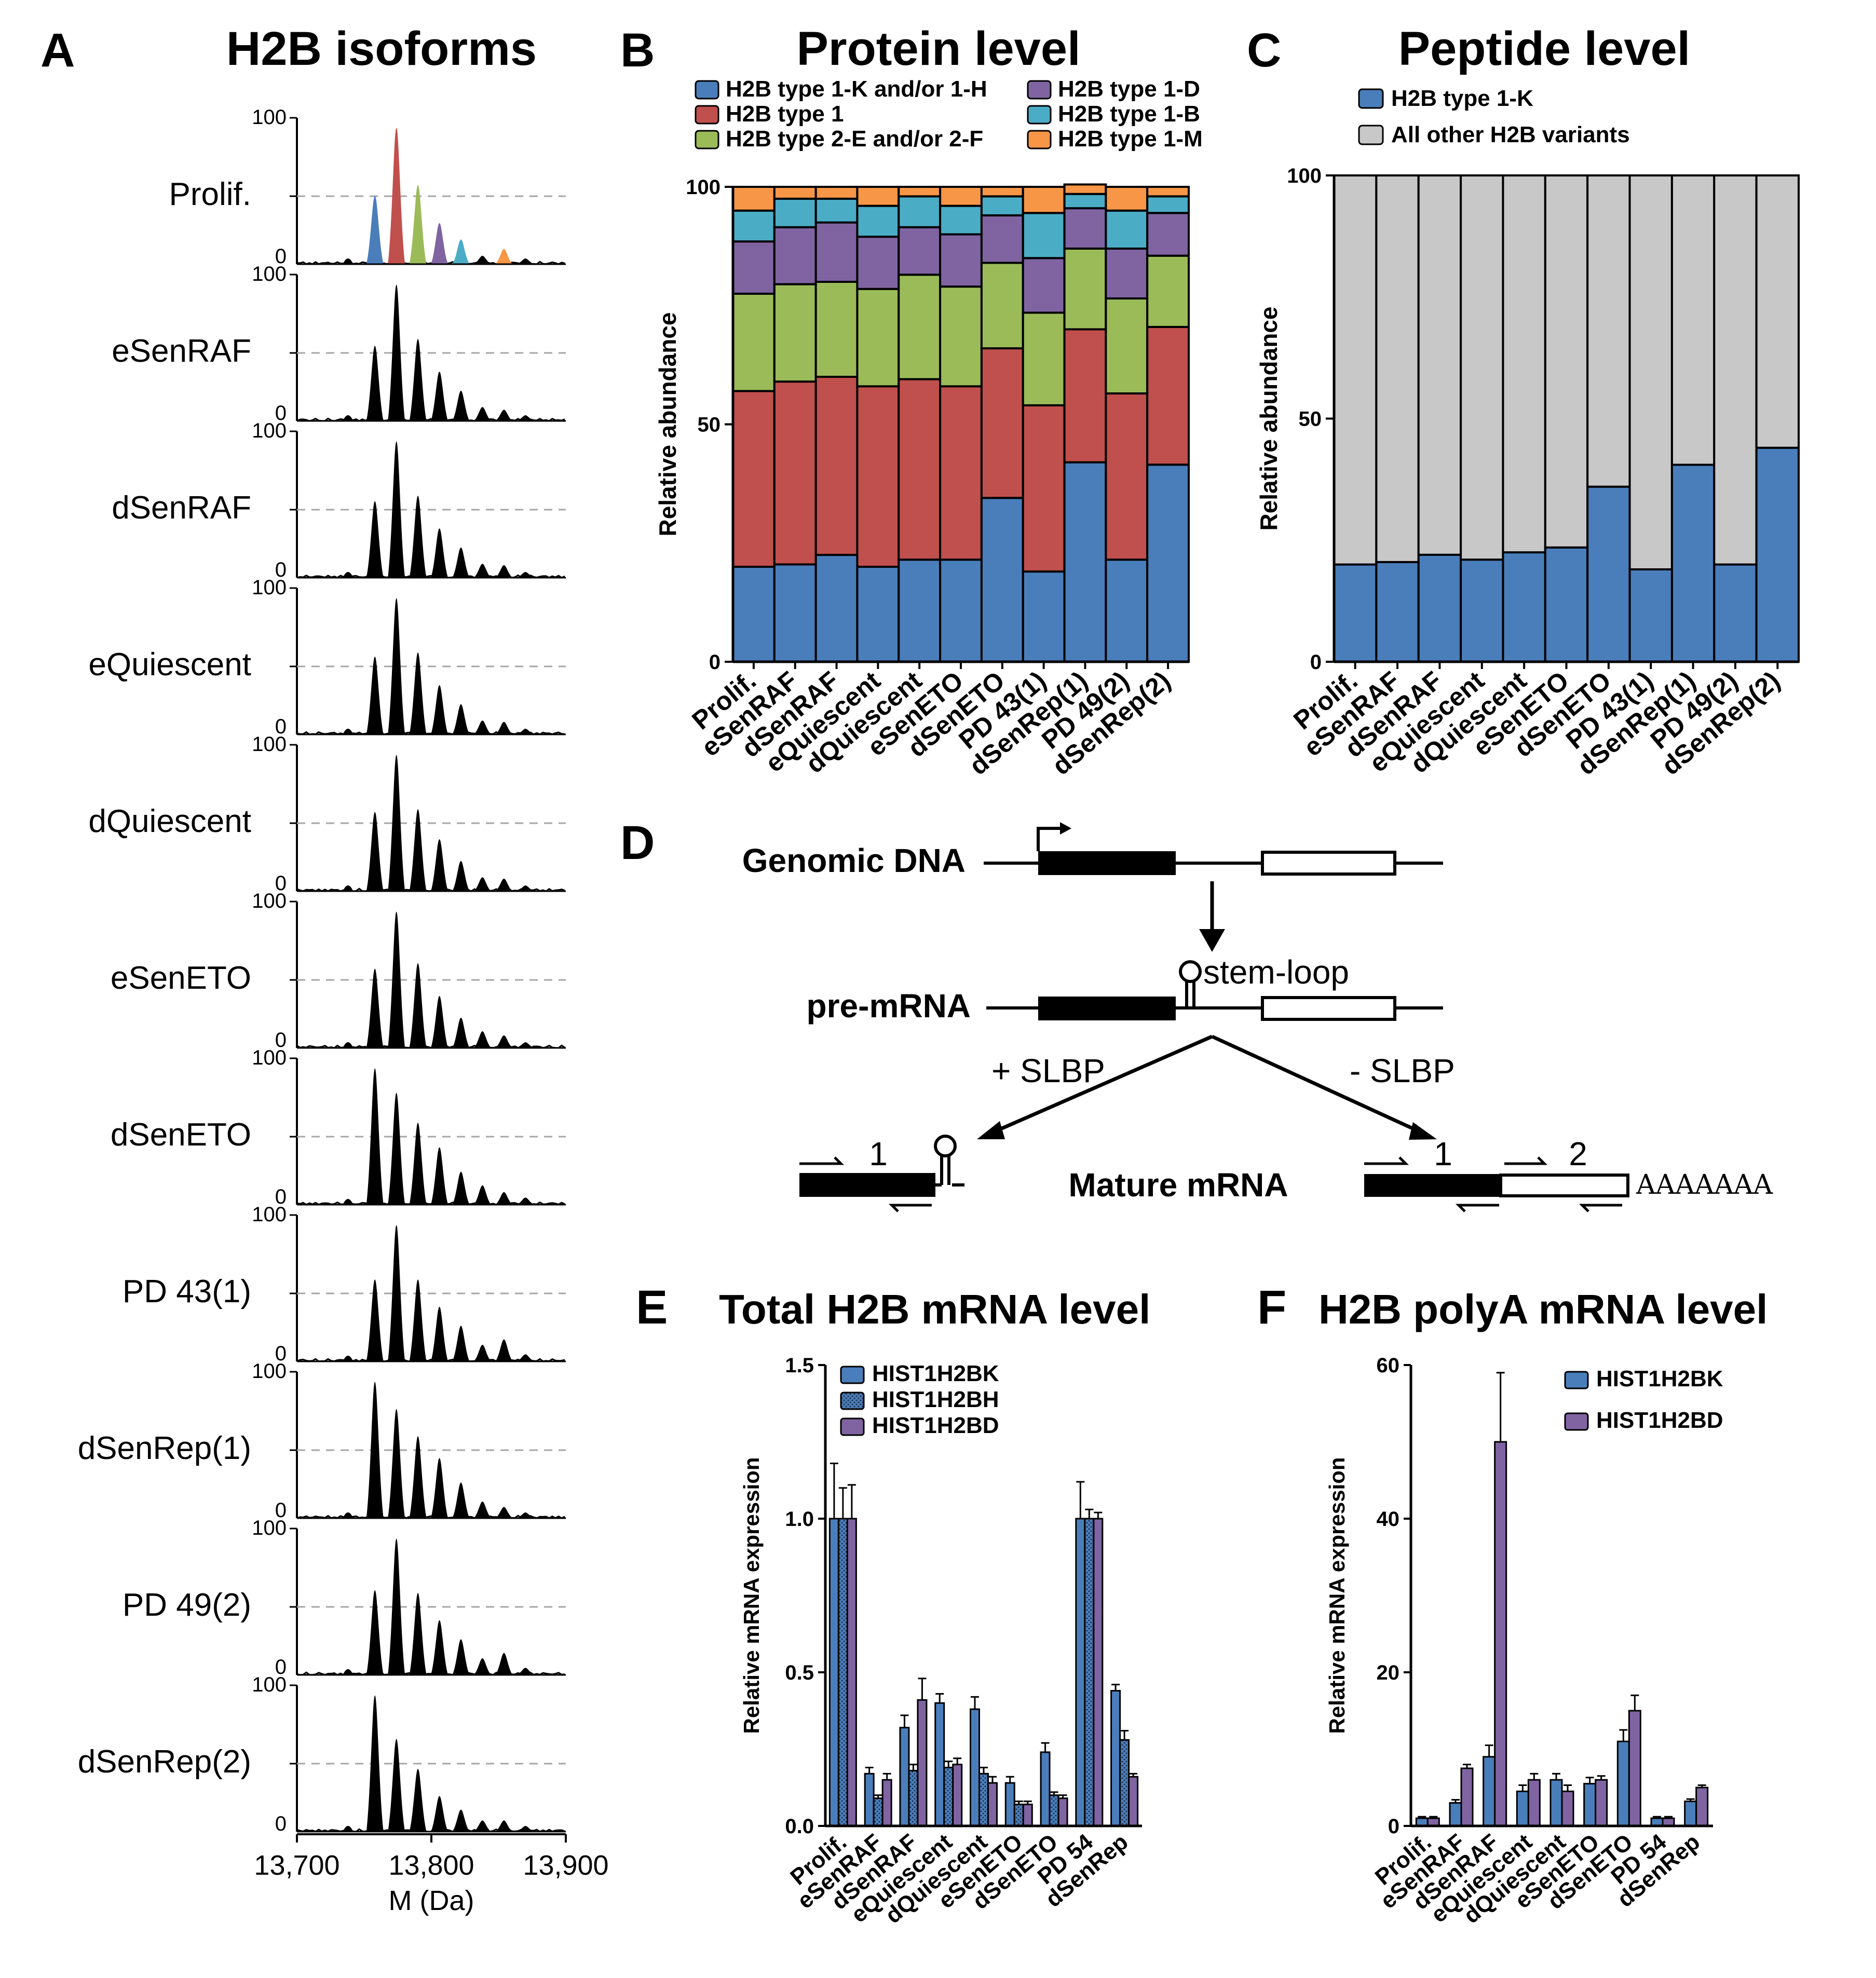 This screenshot has height=1978, width=1876. I want to click on legend-label: H2B type 1, so click(785, 114).